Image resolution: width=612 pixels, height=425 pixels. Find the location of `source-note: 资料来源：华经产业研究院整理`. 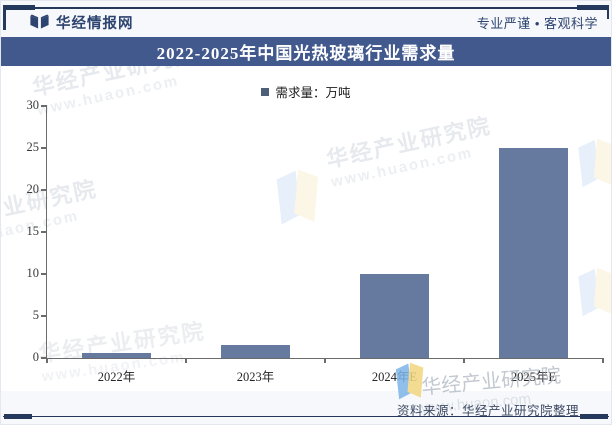

source-note: 资料来源：华经产业研究院整理 is located at coordinates (487, 411).